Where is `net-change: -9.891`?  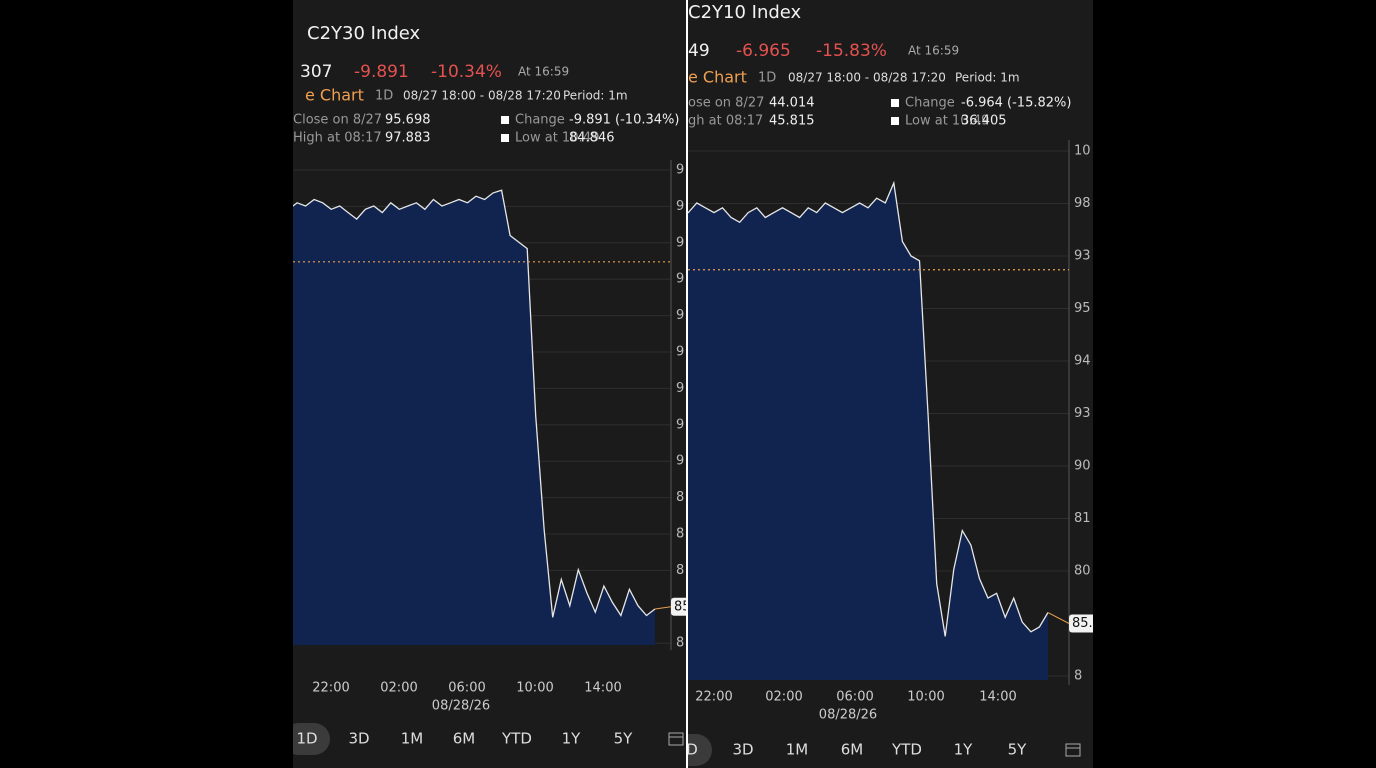
net-change: -9.891 is located at coordinates (381, 72).